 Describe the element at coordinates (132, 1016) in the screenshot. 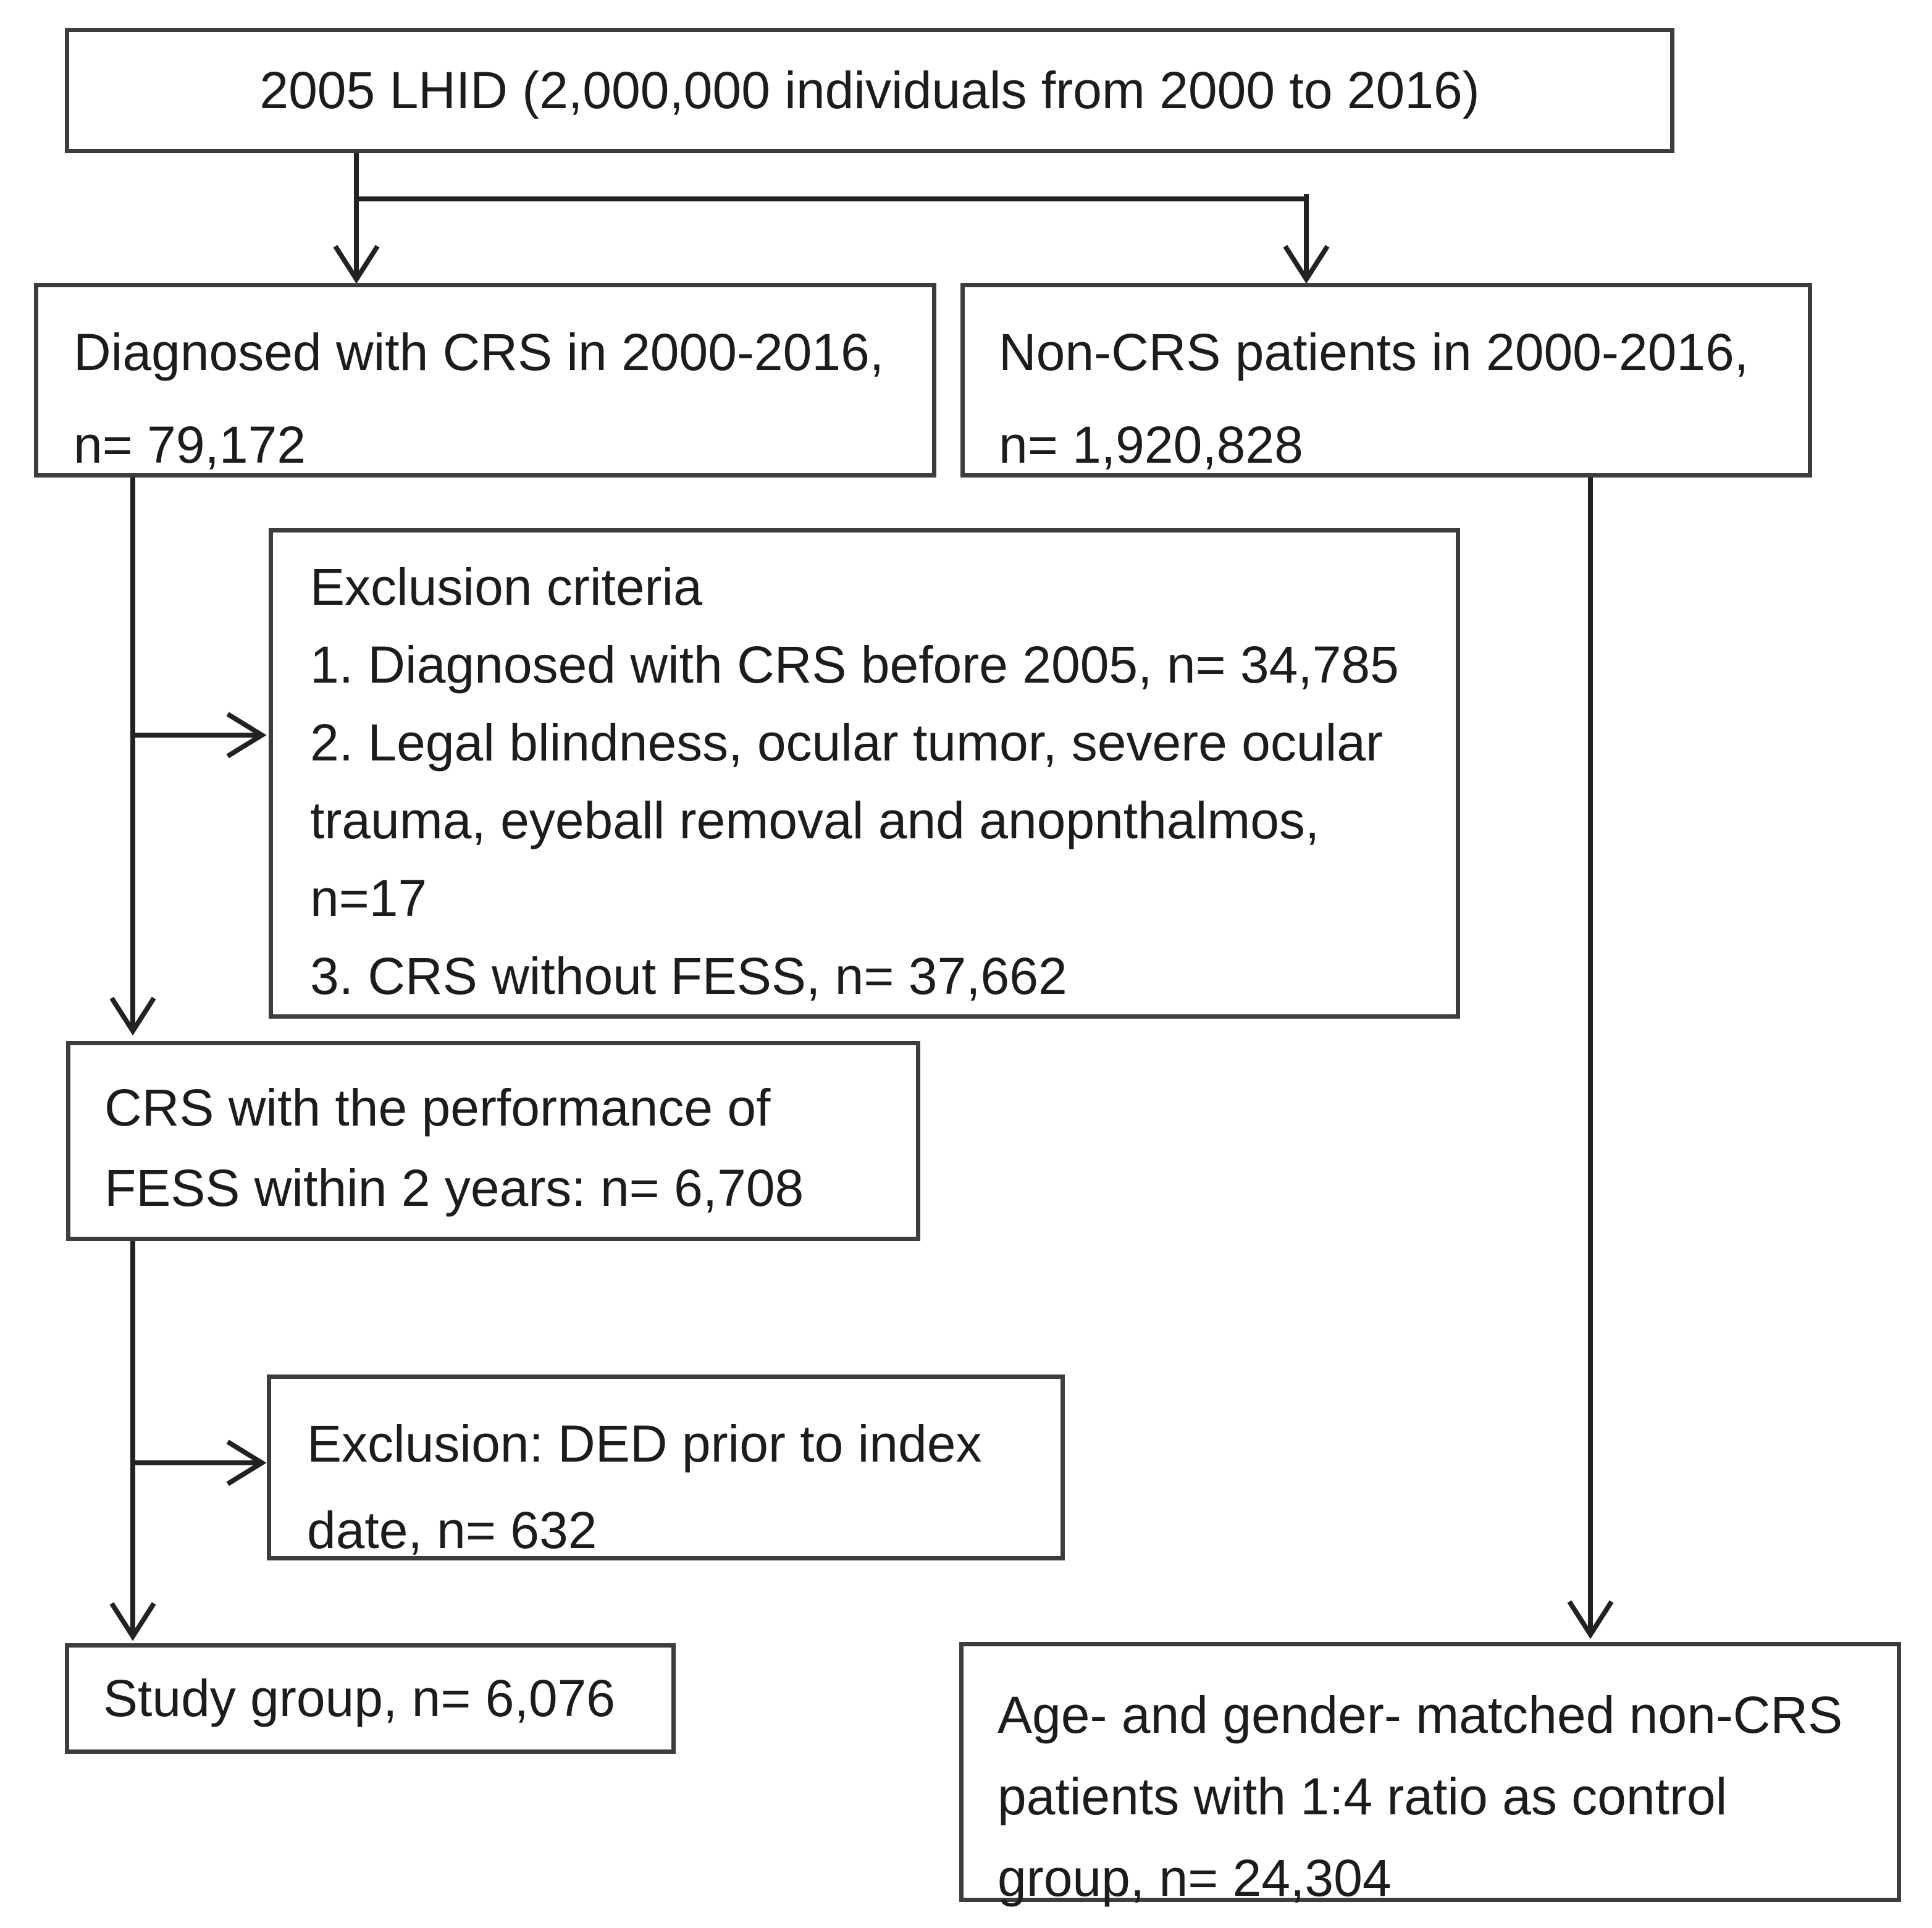

I see `arrowhead-down-to-fess-box-icon` at that location.